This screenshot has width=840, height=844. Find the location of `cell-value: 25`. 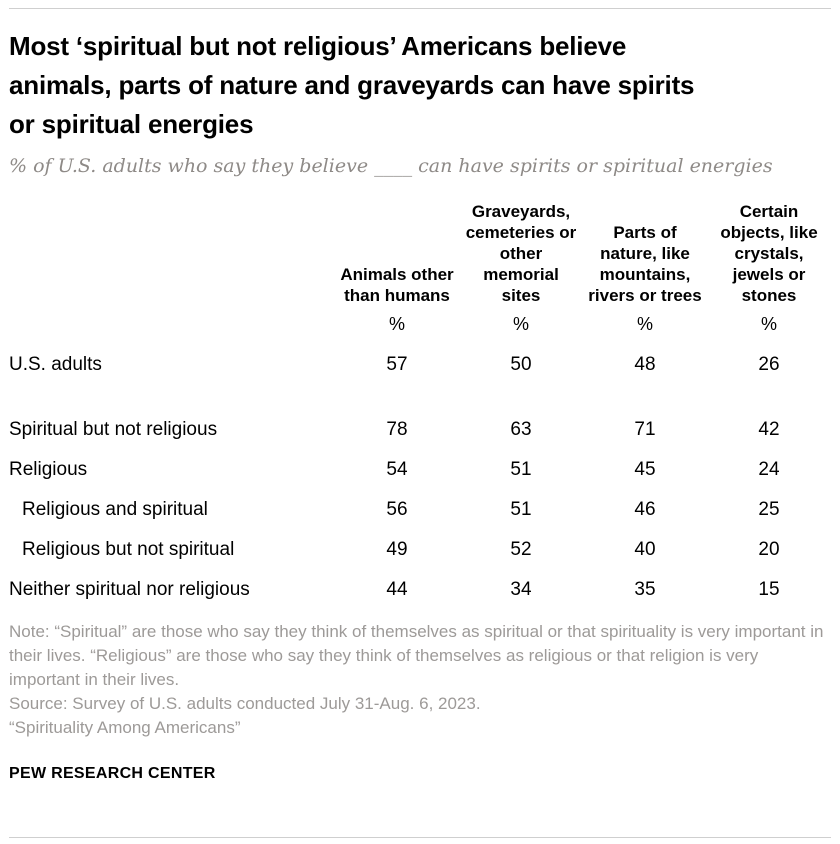

cell-value: 25 is located at coordinates (769, 509).